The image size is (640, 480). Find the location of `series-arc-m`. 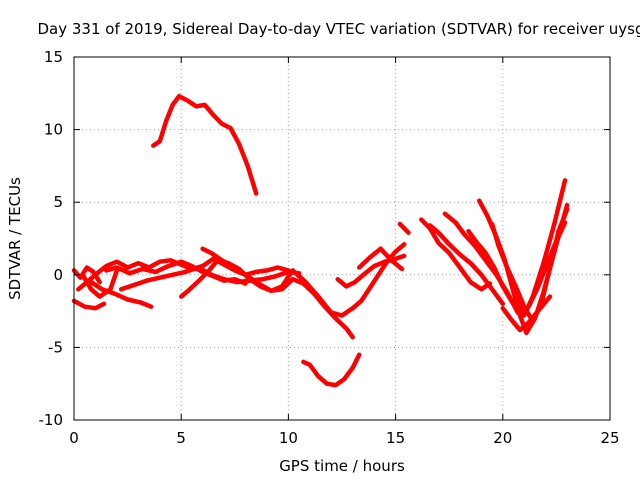

series-arc-m is located at coordinates (371, 271).